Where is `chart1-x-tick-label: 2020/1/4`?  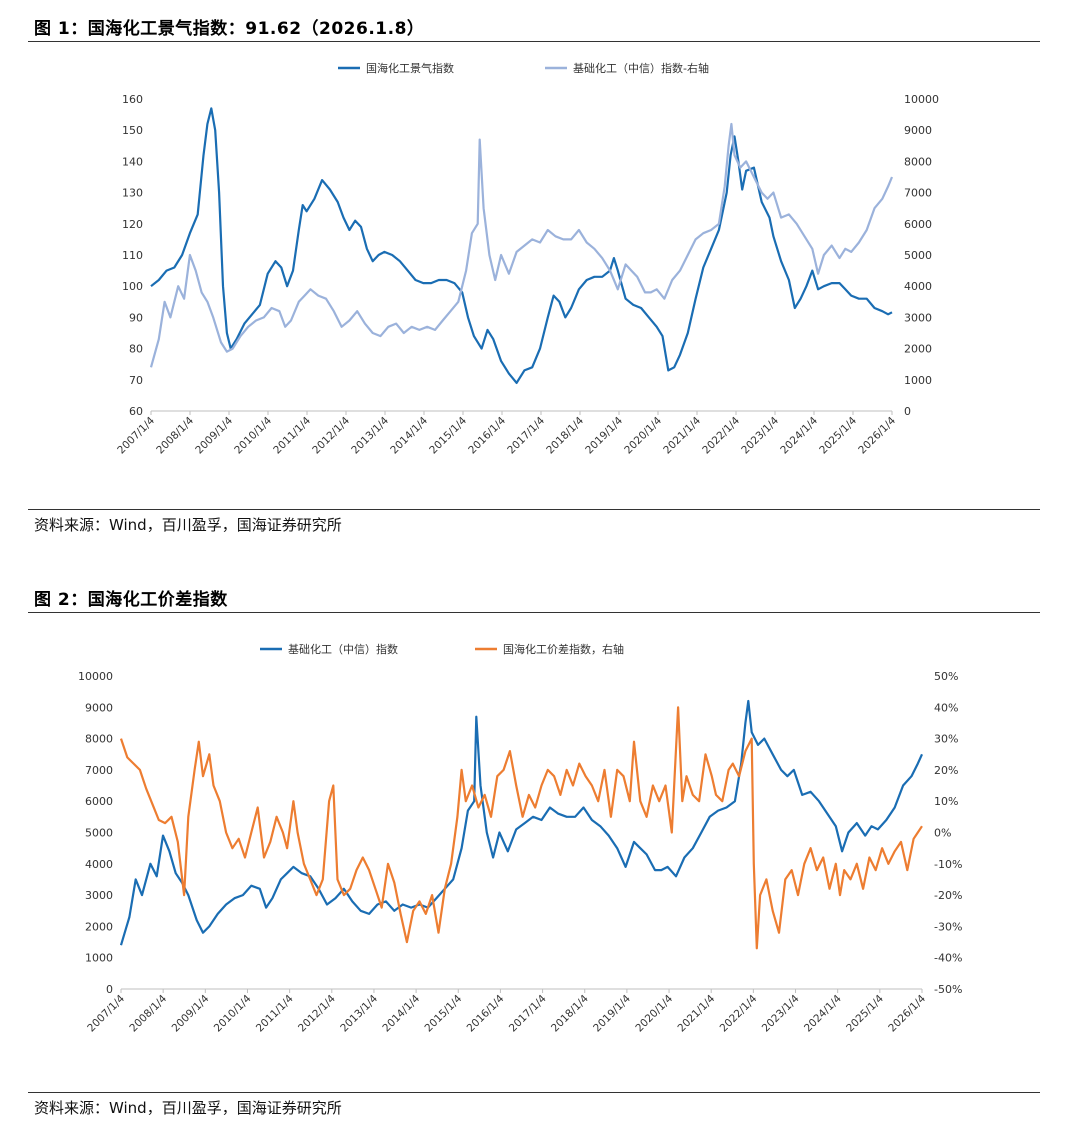
chart1-x-tick-label: 2020/1/4 is located at coordinates (643, 435).